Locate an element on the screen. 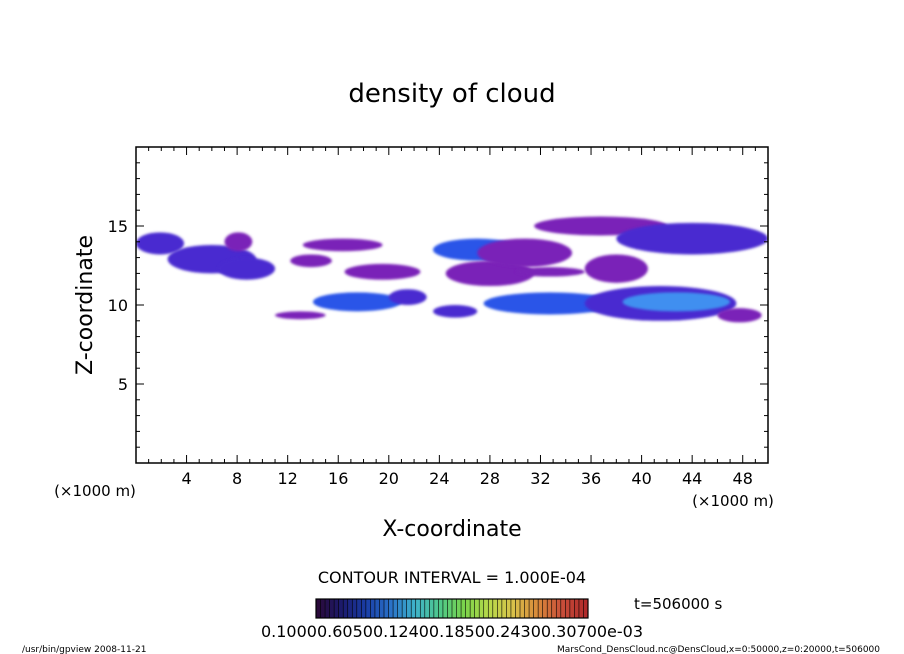 Image resolution: width=904 pixels, height=654 pixels. colorbar is located at coordinates (452, 608).